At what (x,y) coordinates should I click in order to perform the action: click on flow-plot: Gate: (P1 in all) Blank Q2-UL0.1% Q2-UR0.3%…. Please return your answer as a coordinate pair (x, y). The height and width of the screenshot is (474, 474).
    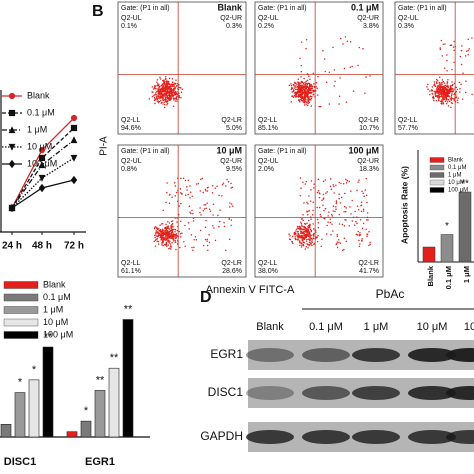
    Looking at the image, I should click on (182, 68).